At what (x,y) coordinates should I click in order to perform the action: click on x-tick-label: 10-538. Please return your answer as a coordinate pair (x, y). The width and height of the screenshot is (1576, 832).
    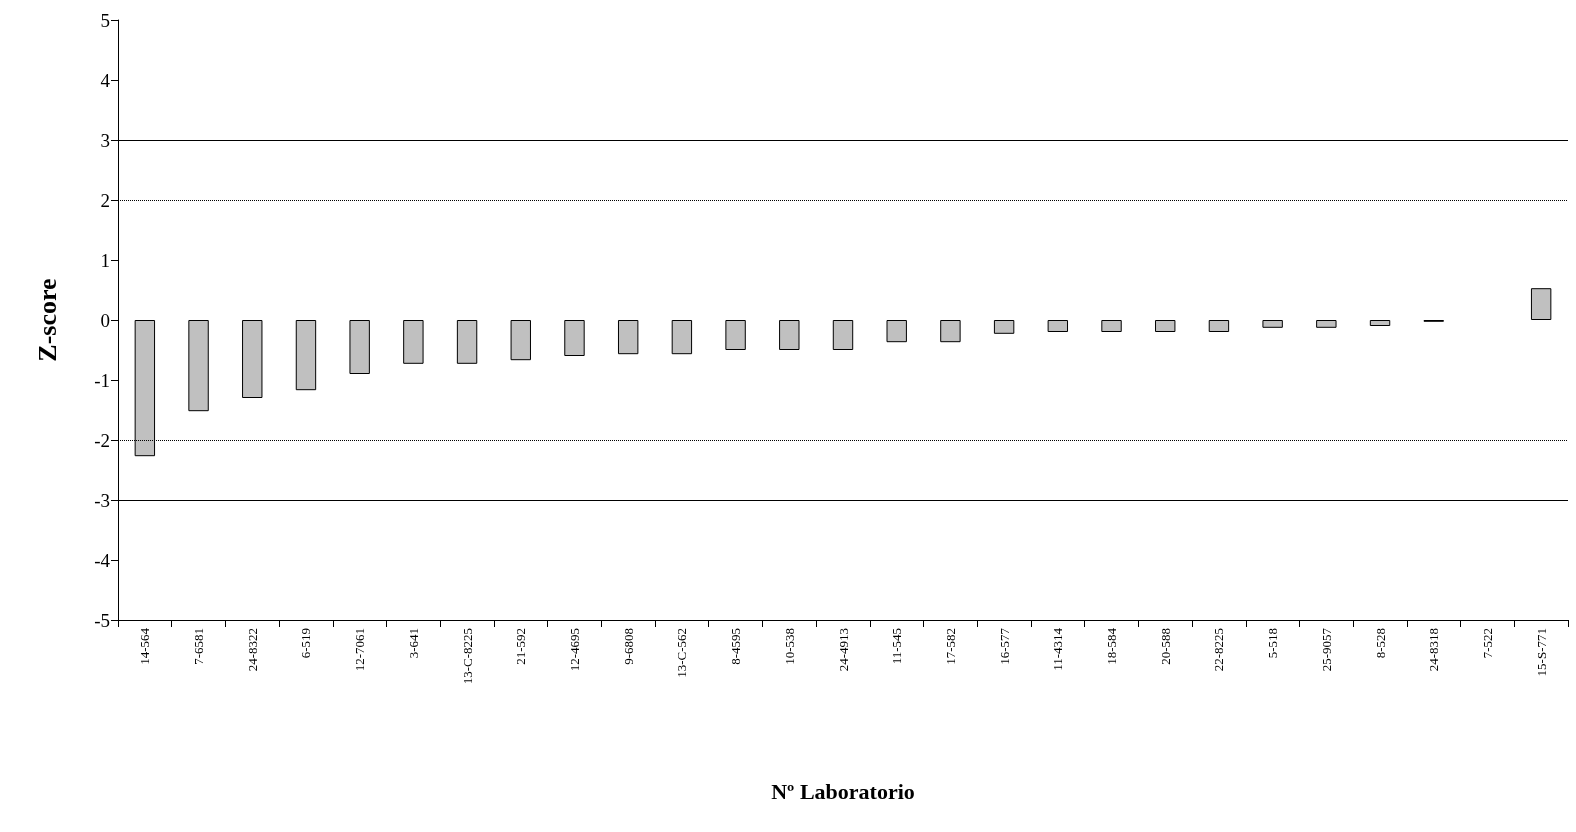
    Looking at the image, I should click on (789, 646).